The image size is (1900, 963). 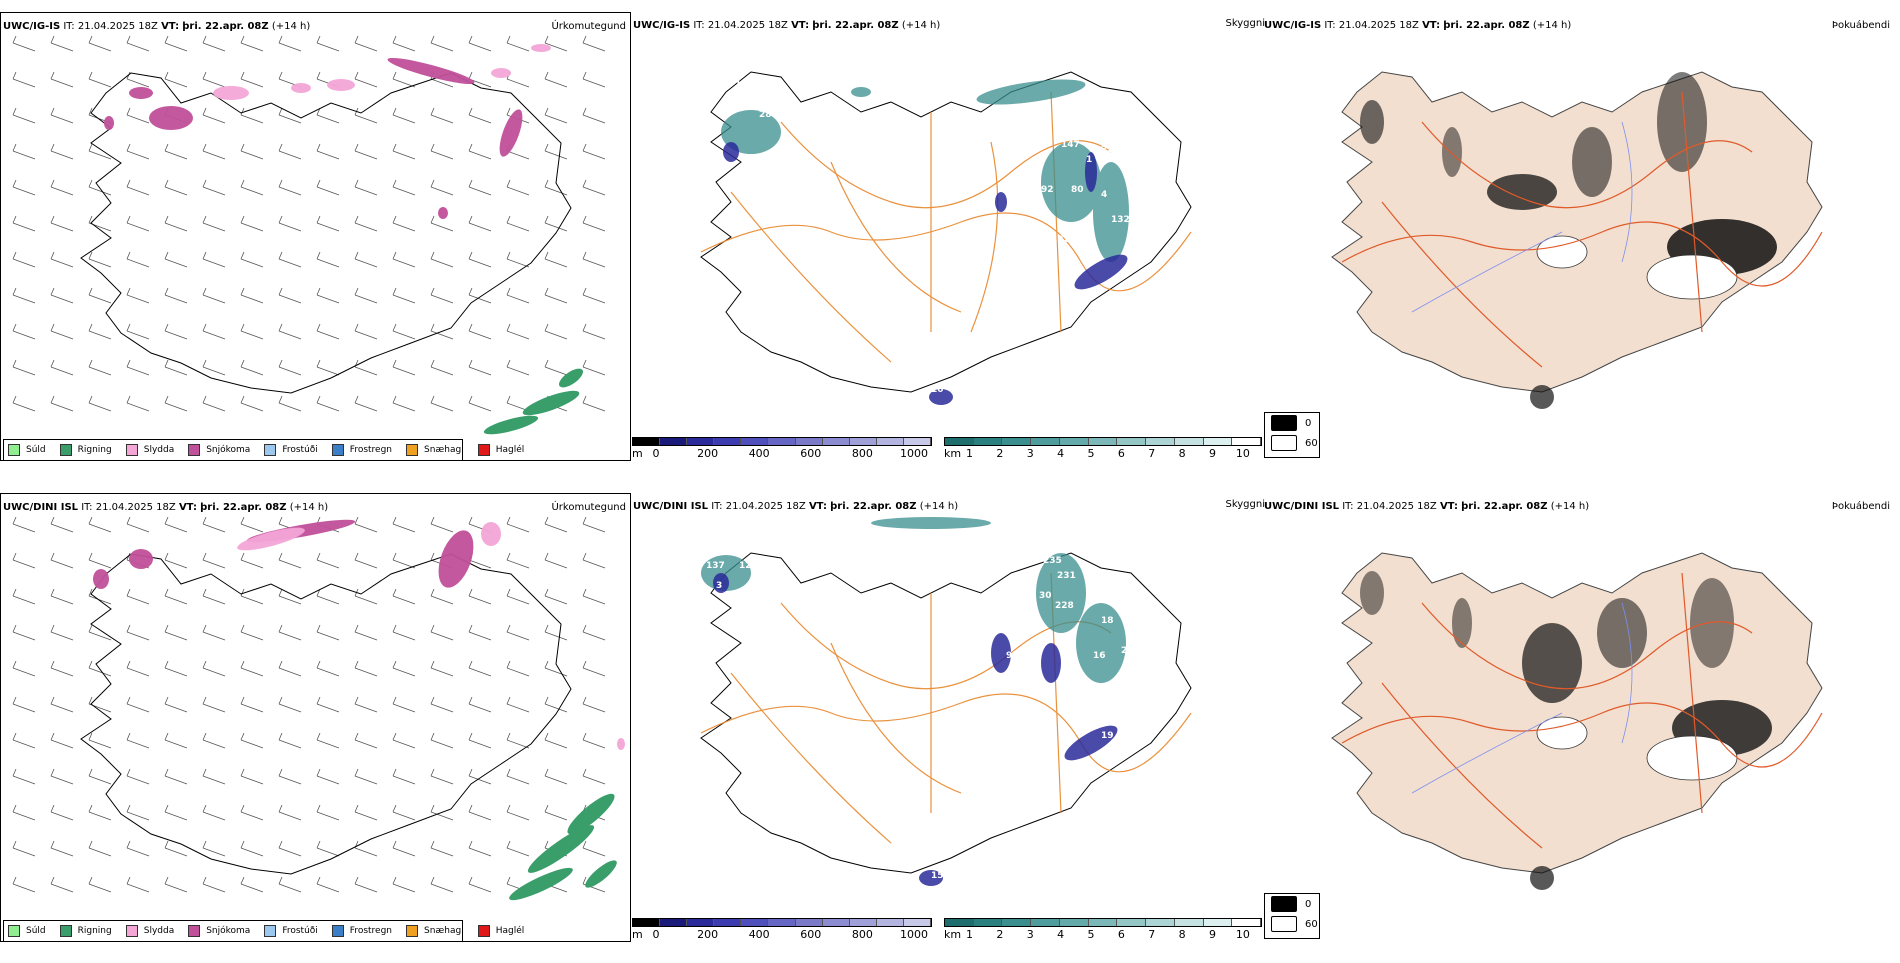 What do you see at coordinates (1089, 160) in the screenshot?
I see `vis-label: 1` at bounding box center [1089, 160].